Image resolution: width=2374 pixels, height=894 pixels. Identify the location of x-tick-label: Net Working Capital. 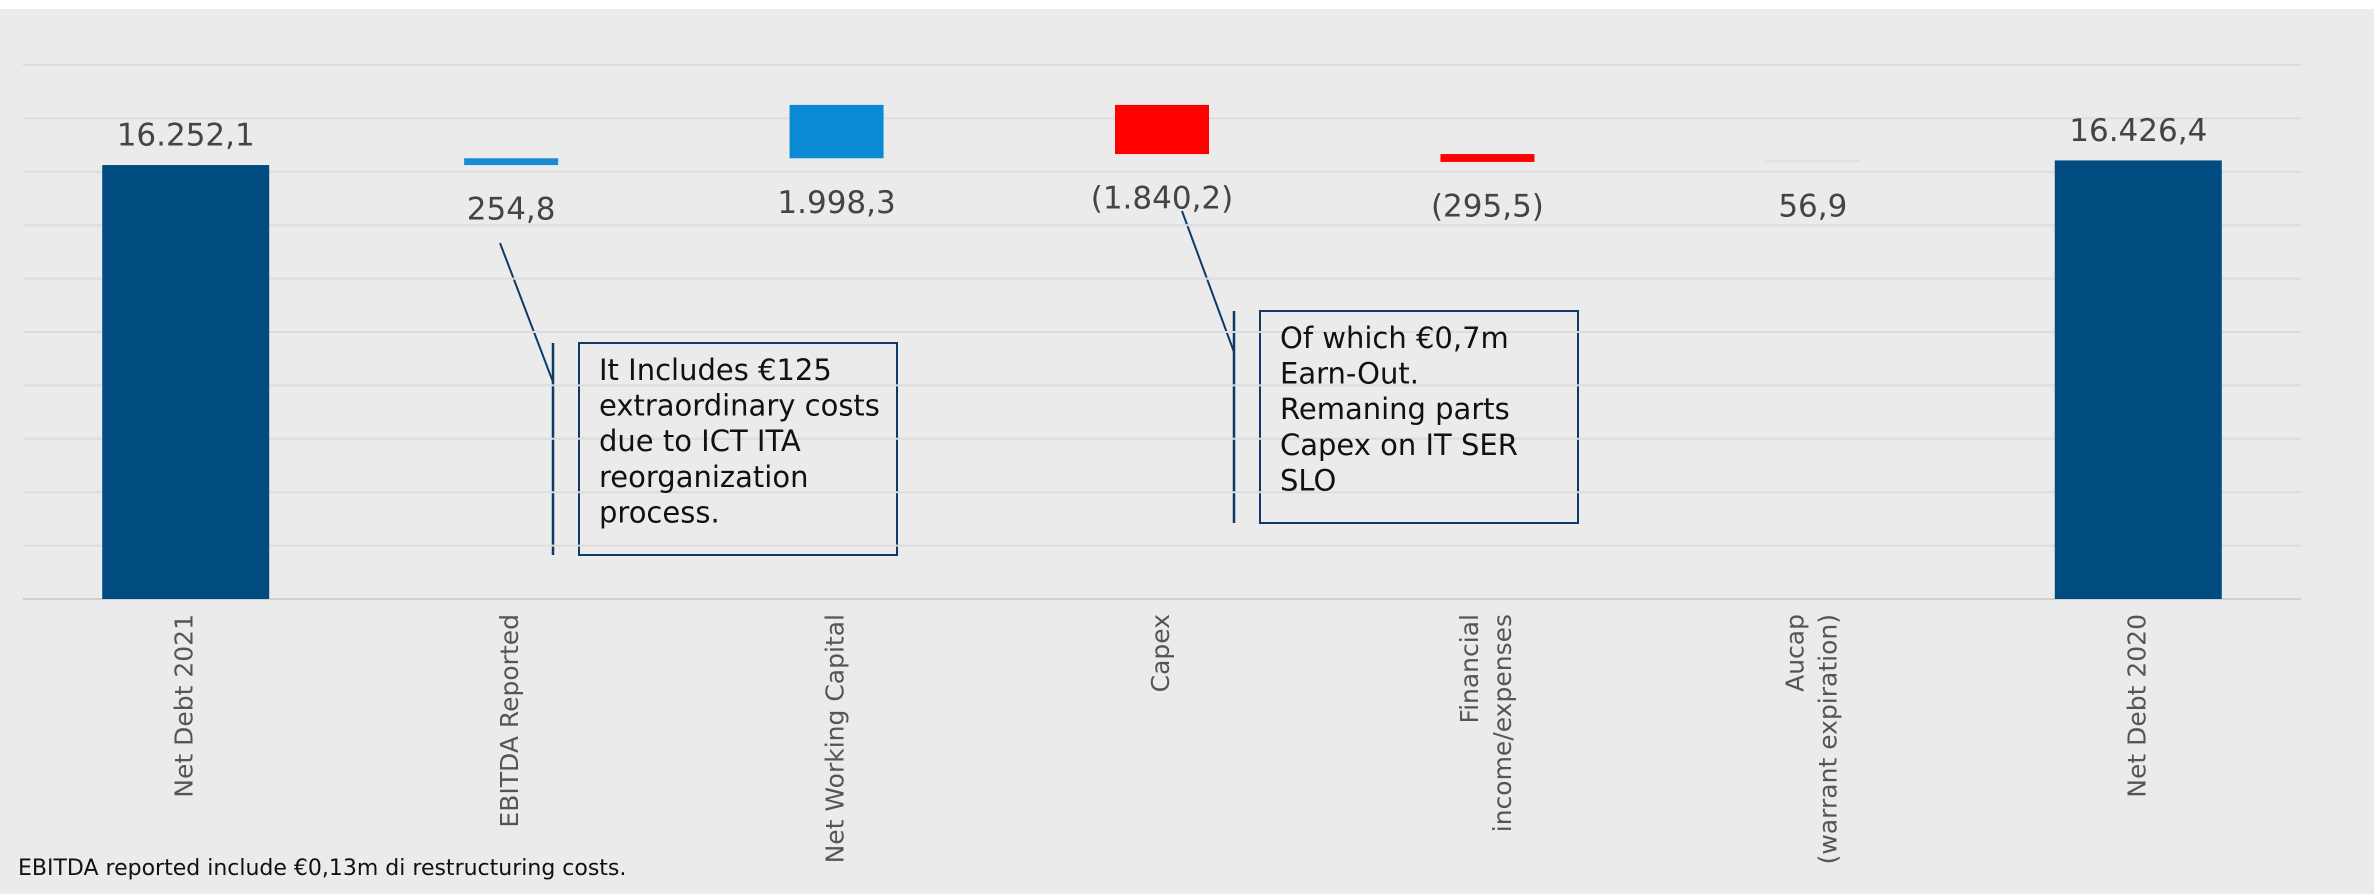
(835, 738).